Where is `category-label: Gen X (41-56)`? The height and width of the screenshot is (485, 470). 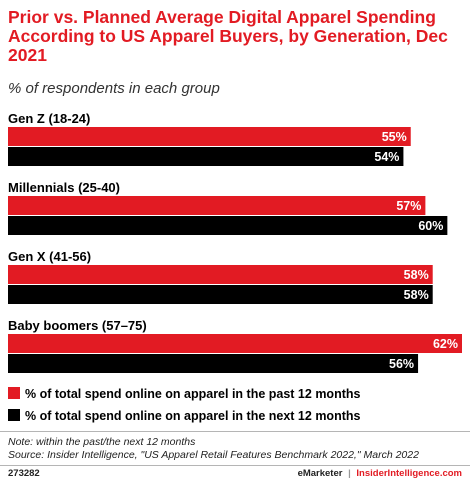
category-label: Gen X (41-56) is located at coordinates (49, 256).